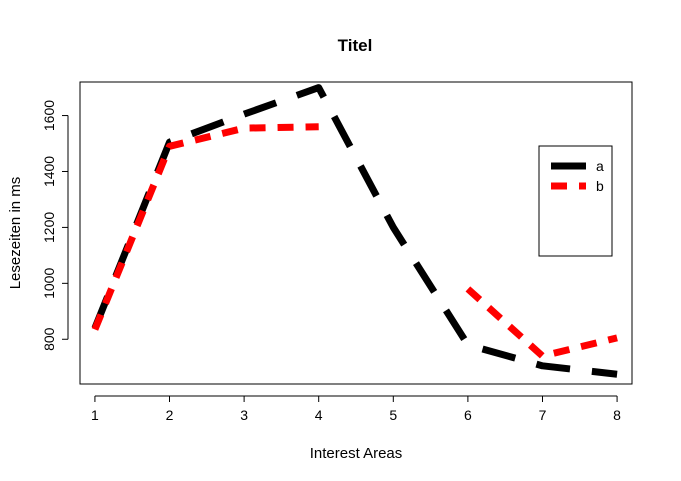  I want to click on y-tick-label: 1600, so click(49, 115).